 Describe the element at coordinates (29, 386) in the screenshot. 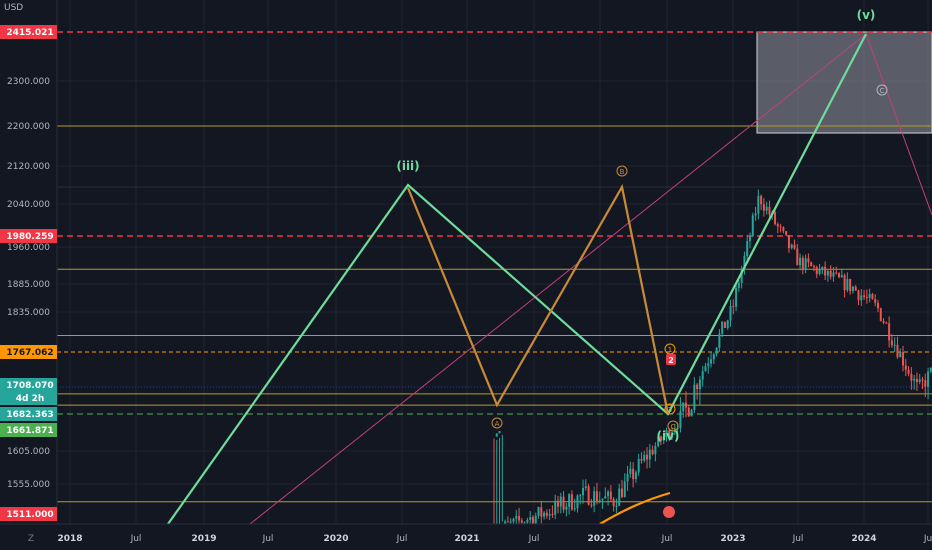

I see `price-label: 1708.070` at that location.